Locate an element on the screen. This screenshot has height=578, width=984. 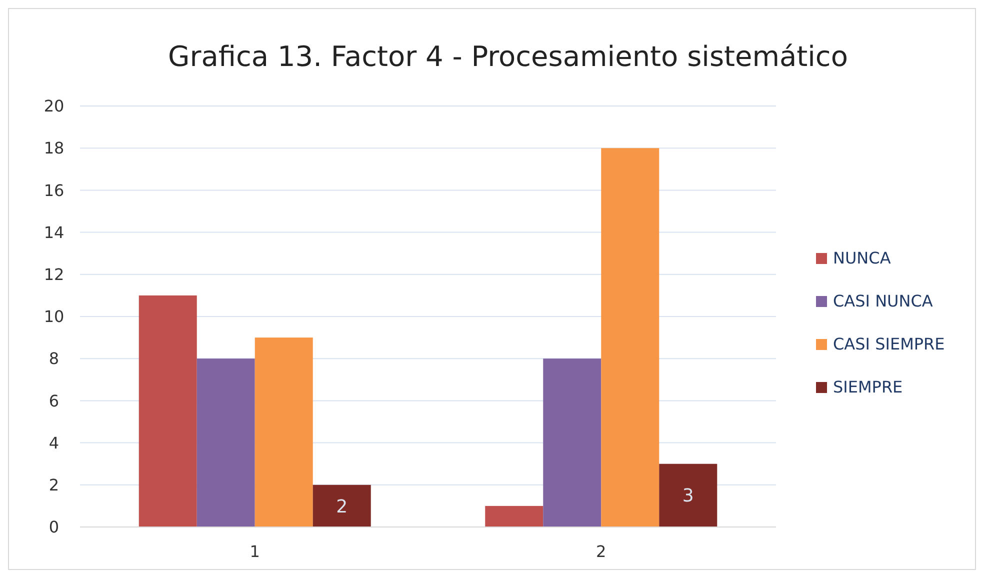
x-tick-label: 1 is located at coordinates (255, 551).